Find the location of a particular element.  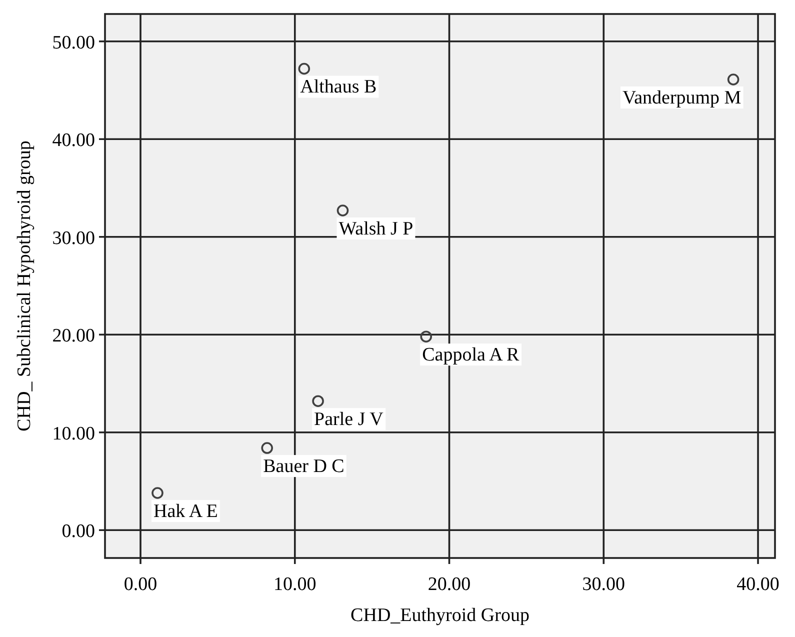

y-tick-label: 40.00 is located at coordinates (73, 141).